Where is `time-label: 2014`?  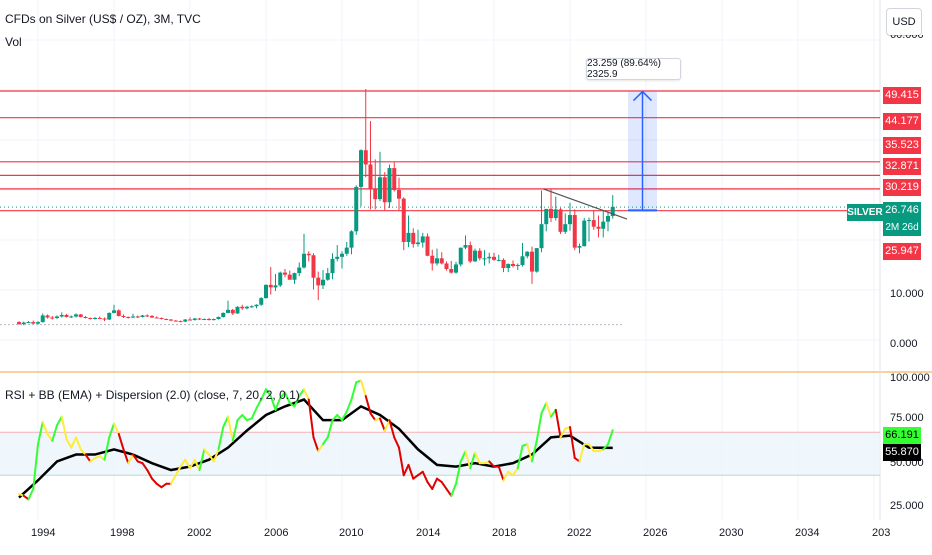 time-label: 2014 is located at coordinates (428, 533).